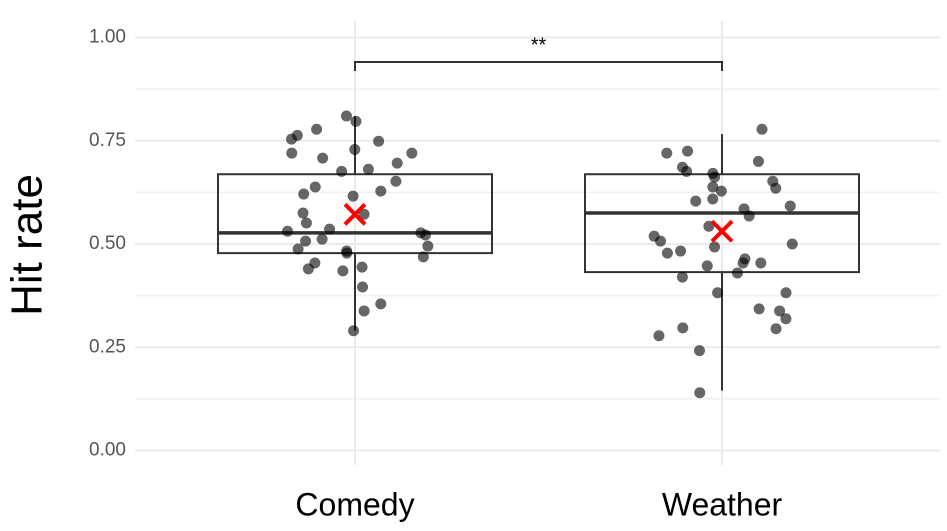  What do you see at coordinates (107, 140) in the screenshot?
I see `y-tick-label: 0.75` at bounding box center [107, 140].